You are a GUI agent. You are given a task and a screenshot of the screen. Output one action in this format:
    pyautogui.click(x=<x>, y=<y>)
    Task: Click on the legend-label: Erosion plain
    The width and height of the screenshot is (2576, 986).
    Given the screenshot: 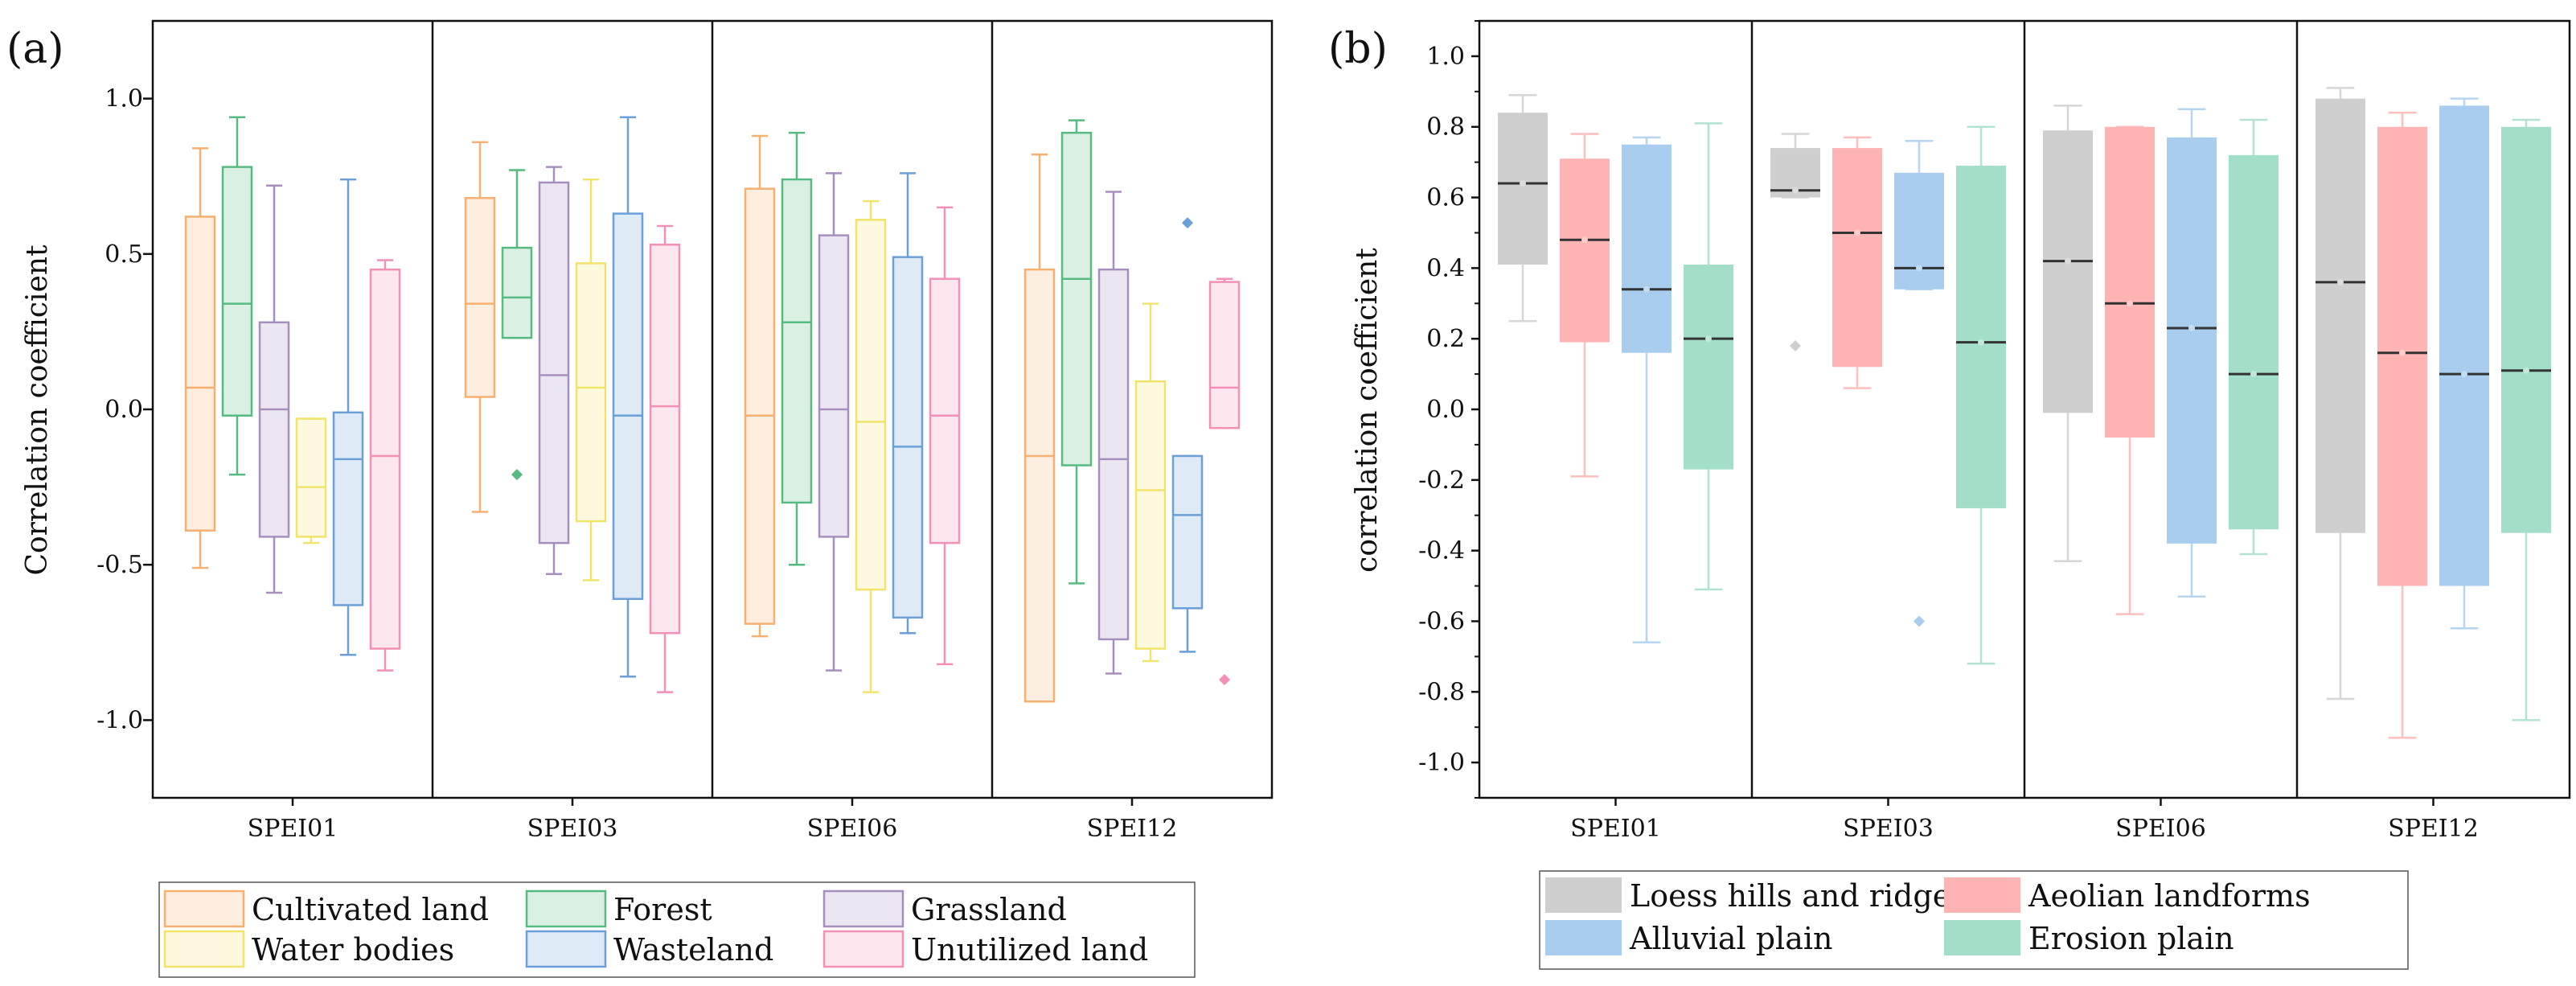 What is the action you would take?
    pyautogui.click(x=2131, y=939)
    